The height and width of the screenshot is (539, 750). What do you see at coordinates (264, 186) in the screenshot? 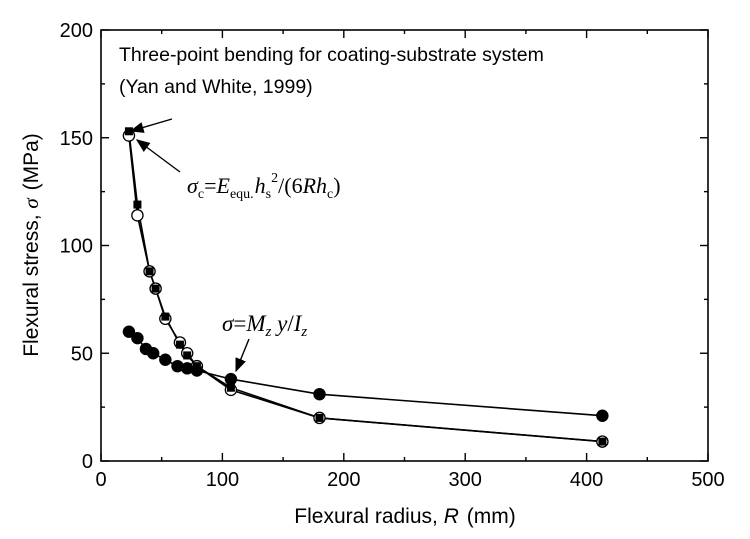
I see `formula-coating: σc=Eequ.hs2/(6Rhc)` at bounding box center [264, 186].